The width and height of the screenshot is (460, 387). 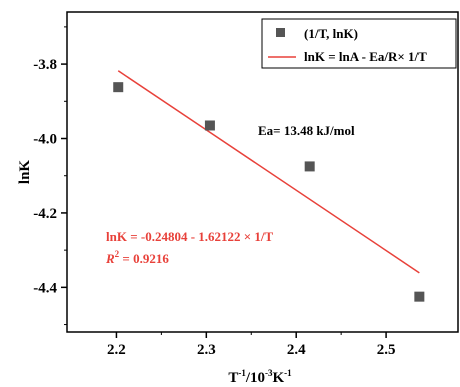 What do you see at coordinates (45, 288) in the screenshot?
I see `y-tick-label: -4.4` at bounding box center [45, 288].